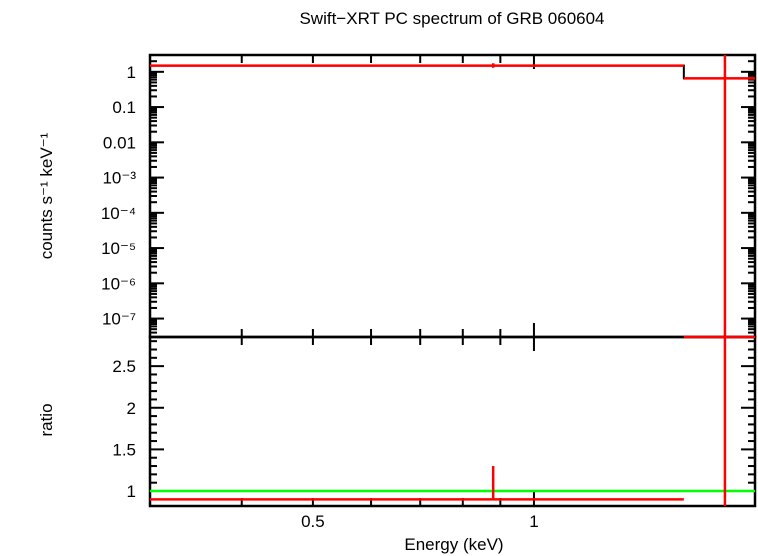 The image size is (758, 556). What do you see at coordinates (119, 319) in the screenshot?
I see `top-y-tick-label: 10⁻⁷` at bounding box center [119, 319].